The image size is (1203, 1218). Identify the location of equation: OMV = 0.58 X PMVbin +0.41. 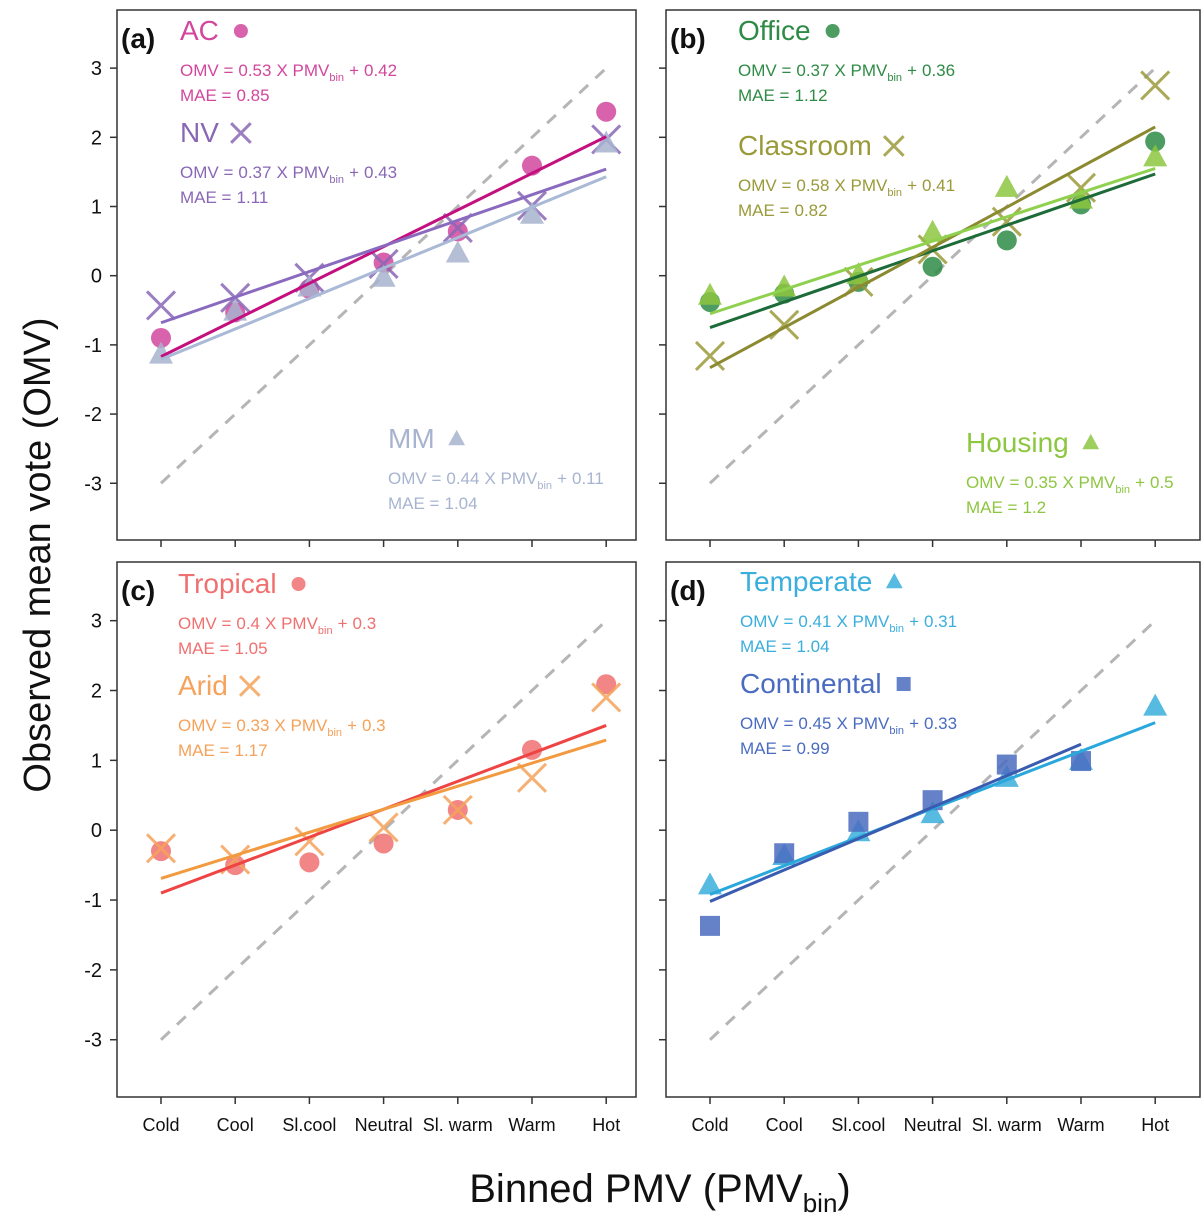
(846, 187).